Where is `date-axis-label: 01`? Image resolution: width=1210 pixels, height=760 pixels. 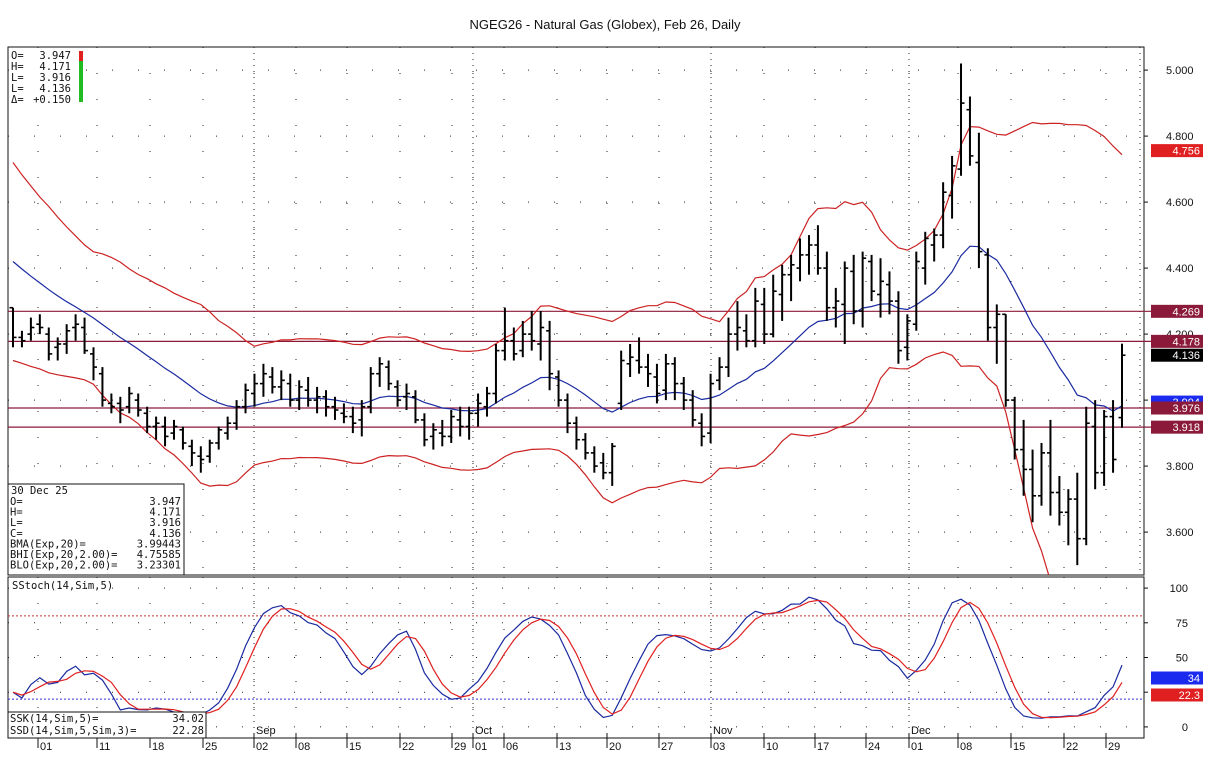 date-axis-label: 01 is located at coordinates (481, 747).